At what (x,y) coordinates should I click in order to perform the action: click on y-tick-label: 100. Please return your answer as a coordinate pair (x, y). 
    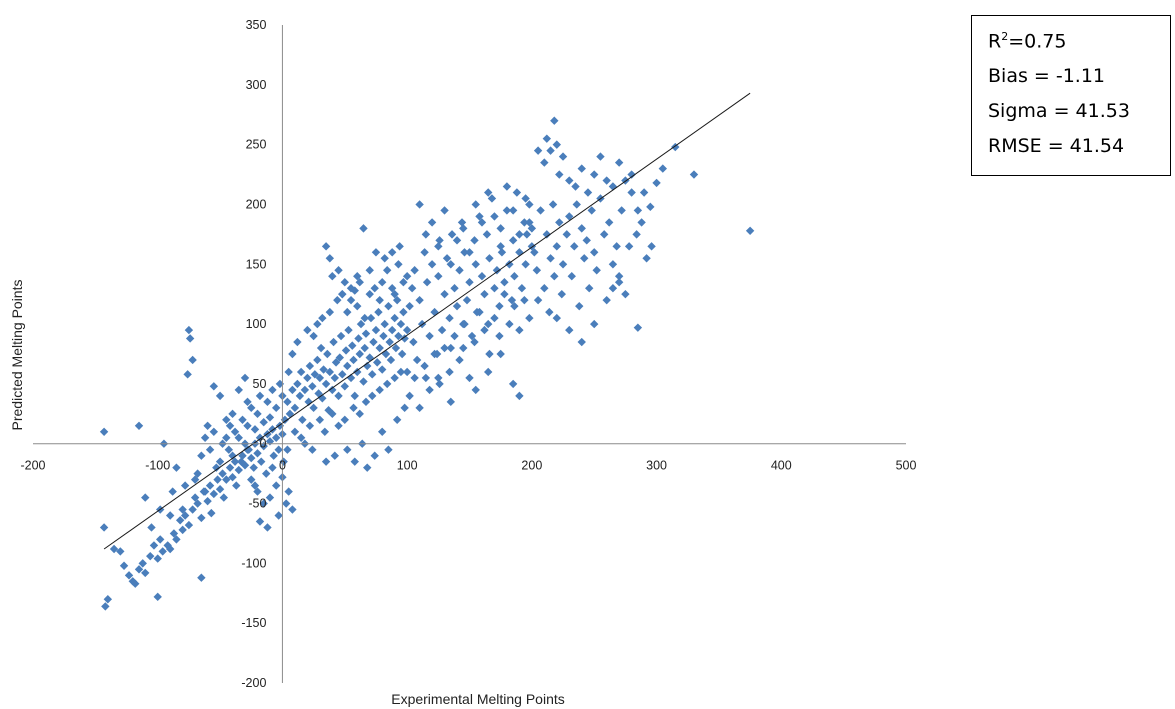
    Looking at the image, I should click on (256, 324).